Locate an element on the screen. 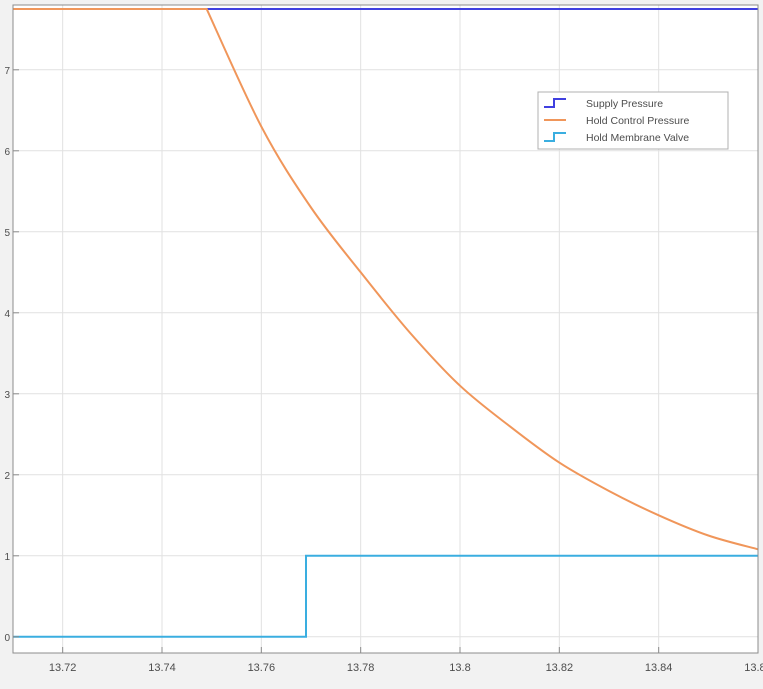 Image resolution: width=763 pixels, height=689 pixels. y-tick-label: 0 is located at coordinates (7, 638).